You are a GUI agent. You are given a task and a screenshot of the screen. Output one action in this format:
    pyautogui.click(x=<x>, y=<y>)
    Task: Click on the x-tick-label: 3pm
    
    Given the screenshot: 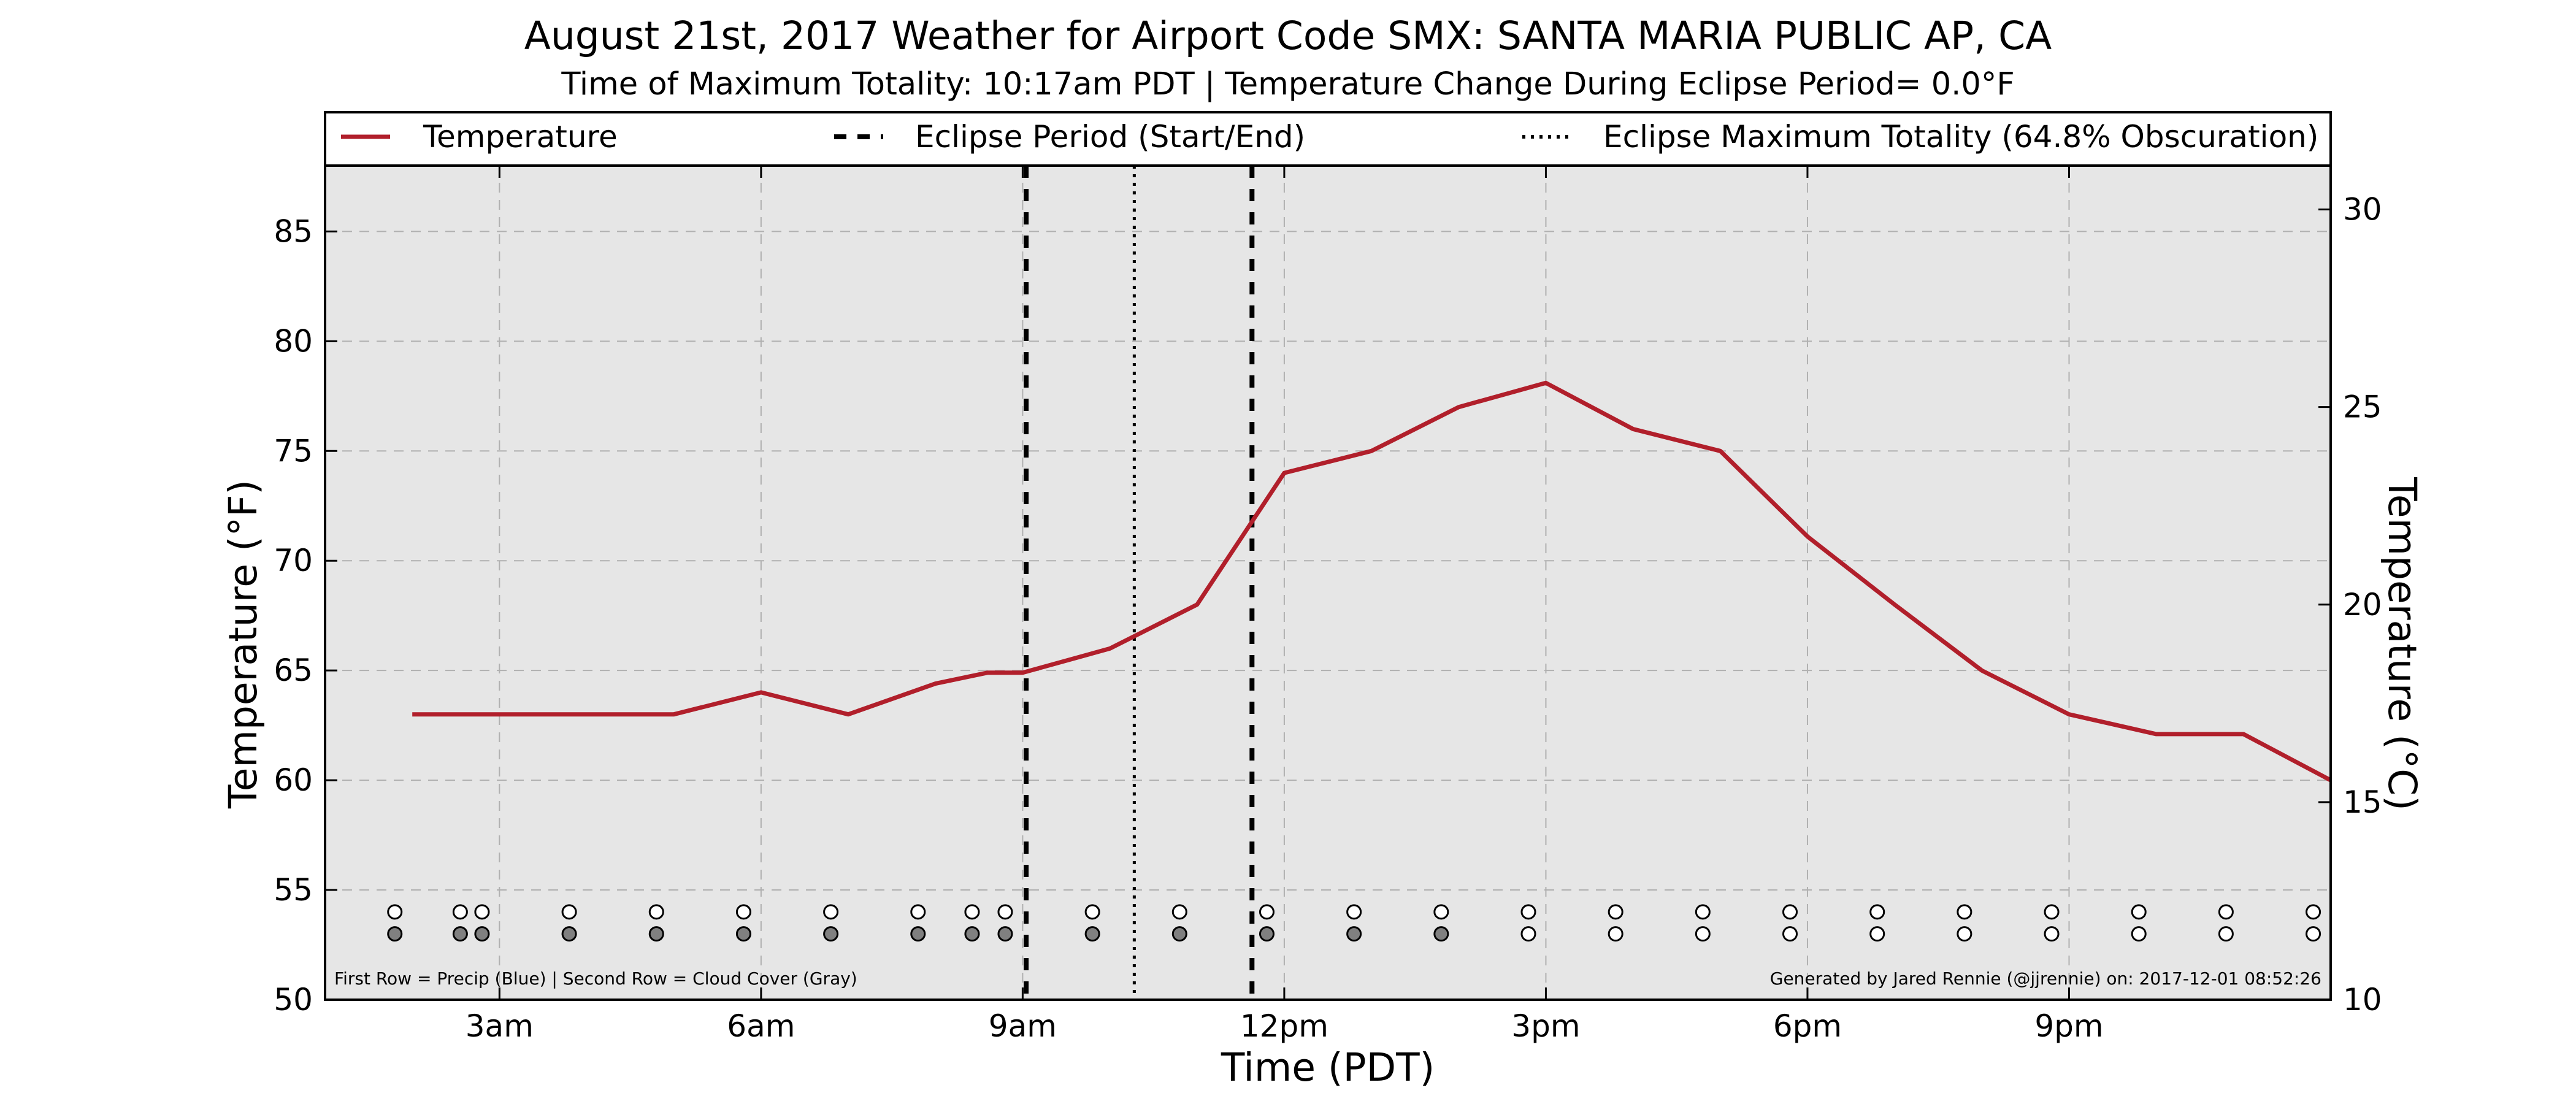 What is the action you would take?
    pyautogui.click(x=1545, y=1026)
    